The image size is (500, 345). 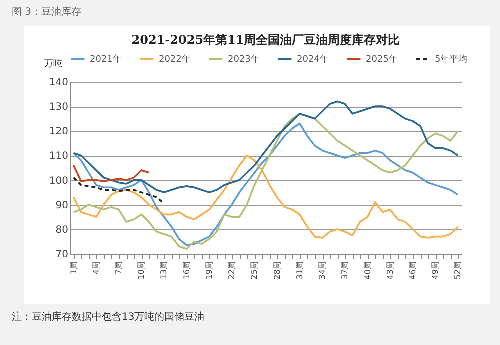 What do you see at coordinates (58, 108) in the screenshot?
I see `y-tick-label: 130` at bounding box center [58, 108].